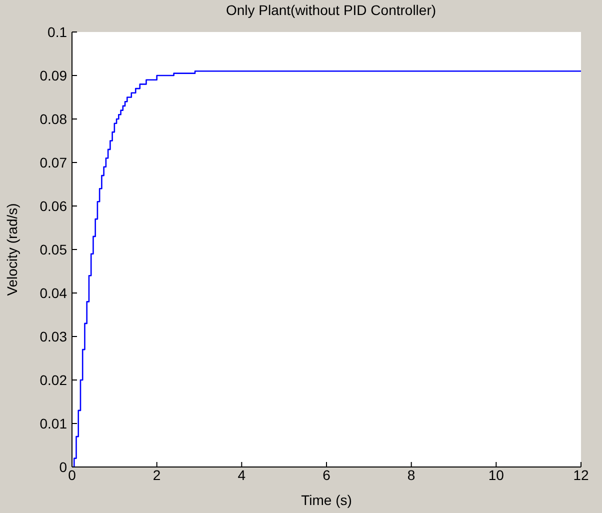 The height and width of the screenshot is (513, 602). Describe the element at coordinates (54, 292) in the screenshot. I see `y-tick-label: 0.04` at that location.